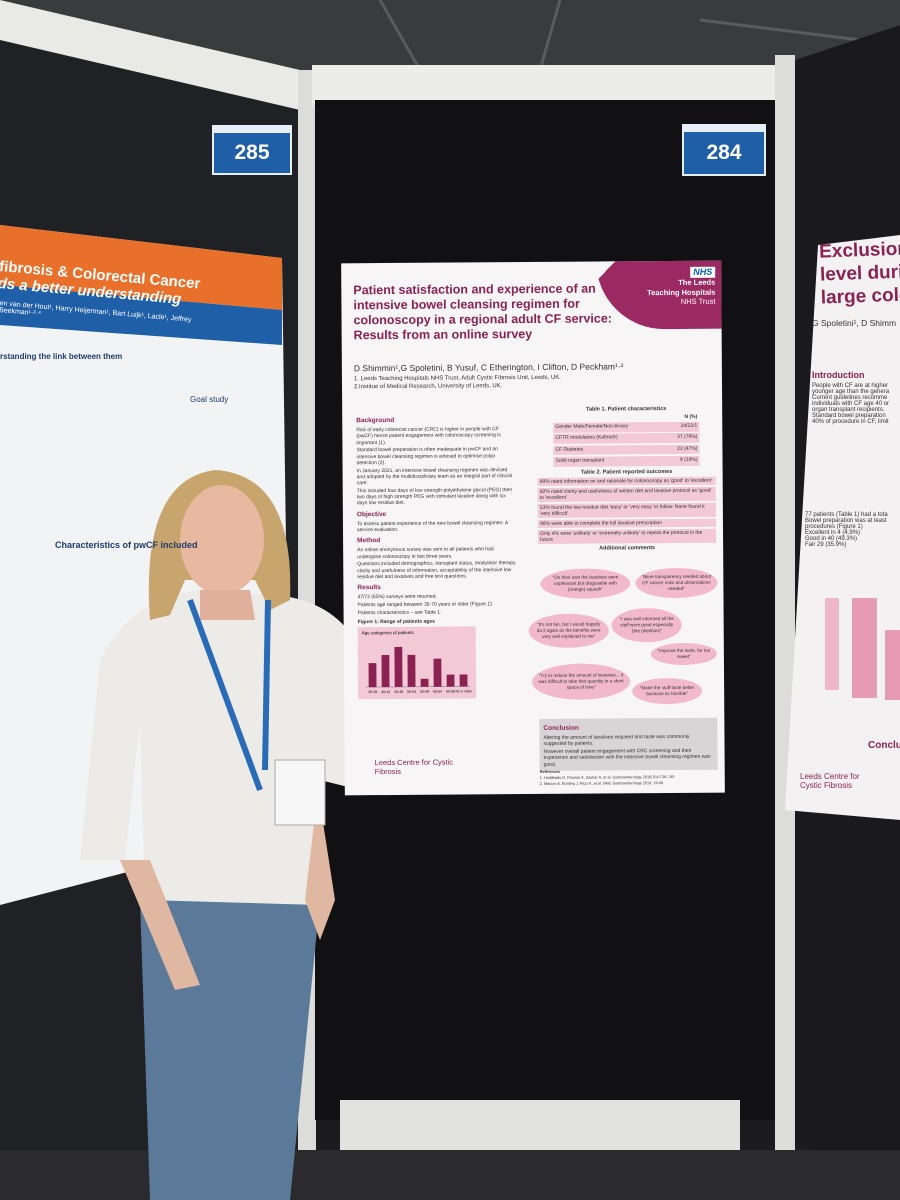 Image resolution: width=900 pixels, height=1200 pixels. What do you see at coordinates (689, 426) in the screenshot?
I see `table-cell: 24/22/1` at bounding box center [689, 426].